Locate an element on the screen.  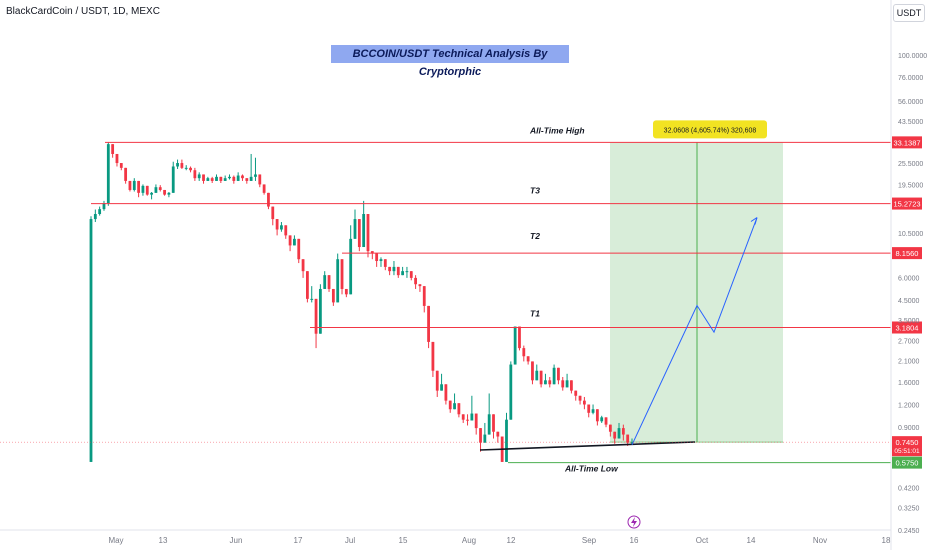
y-tick-label: 56.0000 is located at coordinates (910, 102).